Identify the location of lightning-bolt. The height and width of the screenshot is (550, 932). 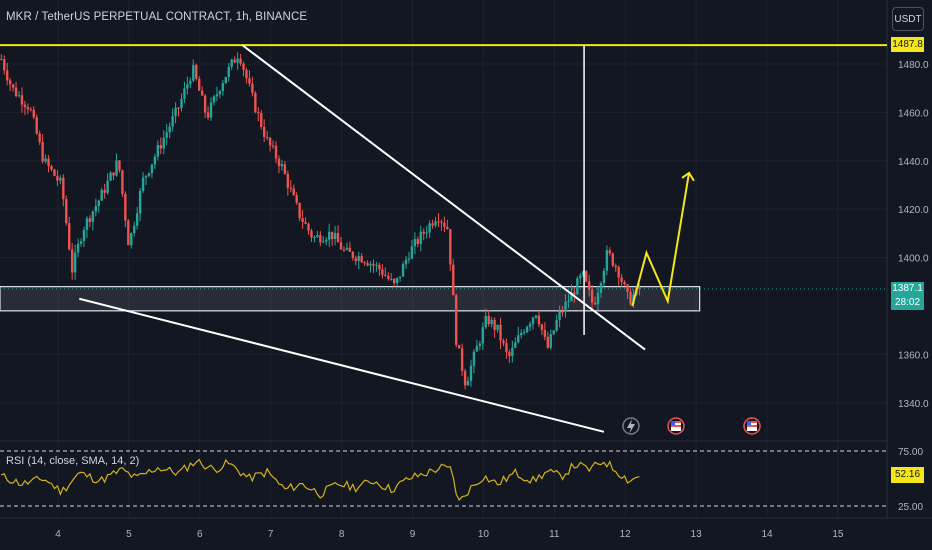
(631, 426).